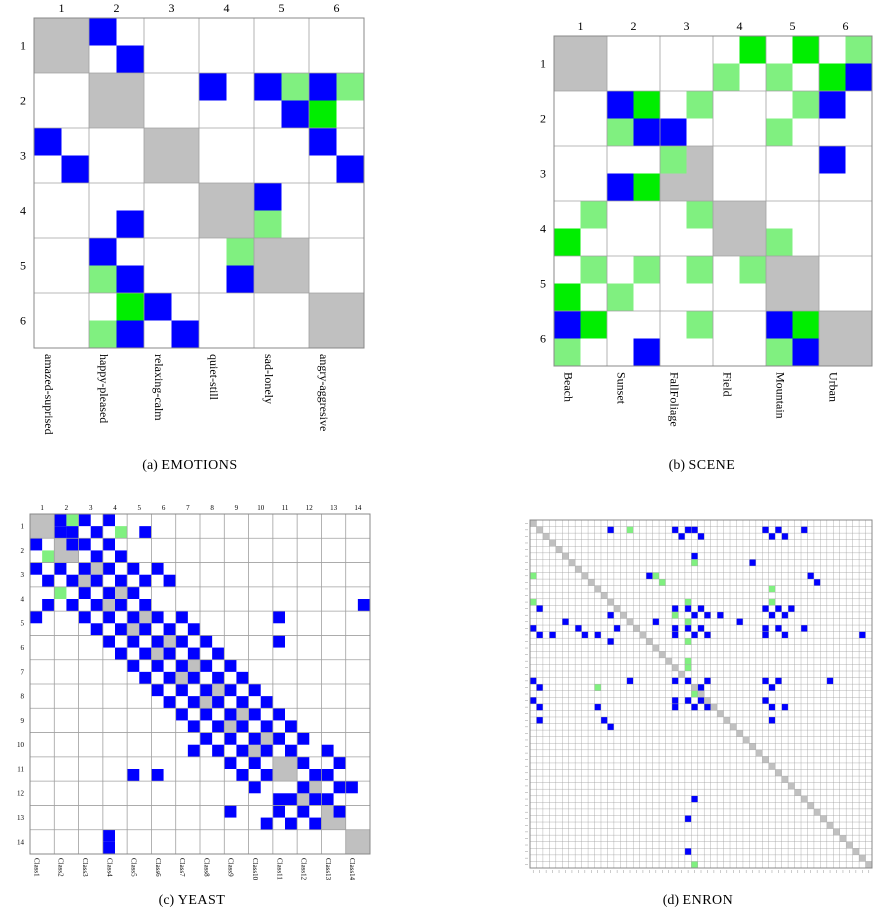  What do you see at coordinates (140, 508) in the screenshot?
I see `top-label: 5` at bounding box center [140, 508].